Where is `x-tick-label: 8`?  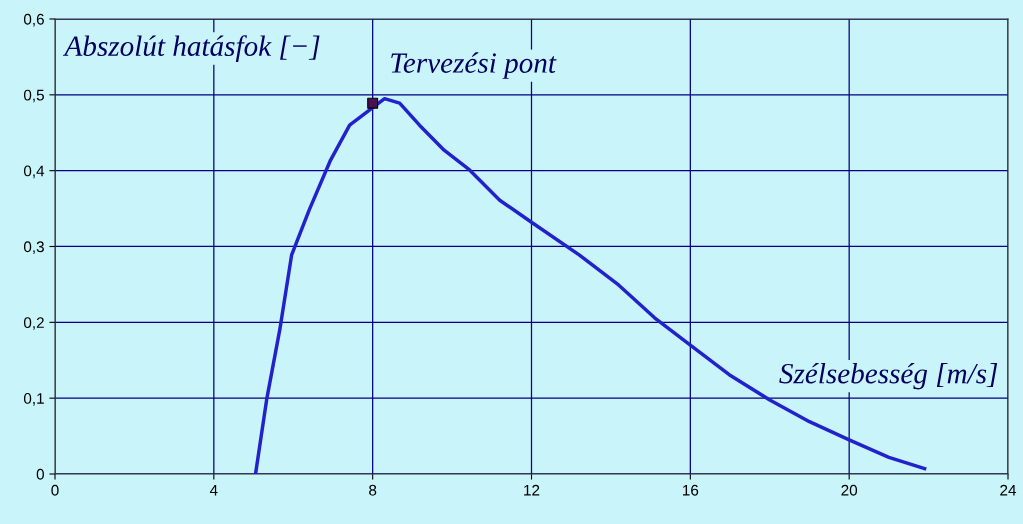 x-tick-label: 8 is located at coordinates (373, 490).